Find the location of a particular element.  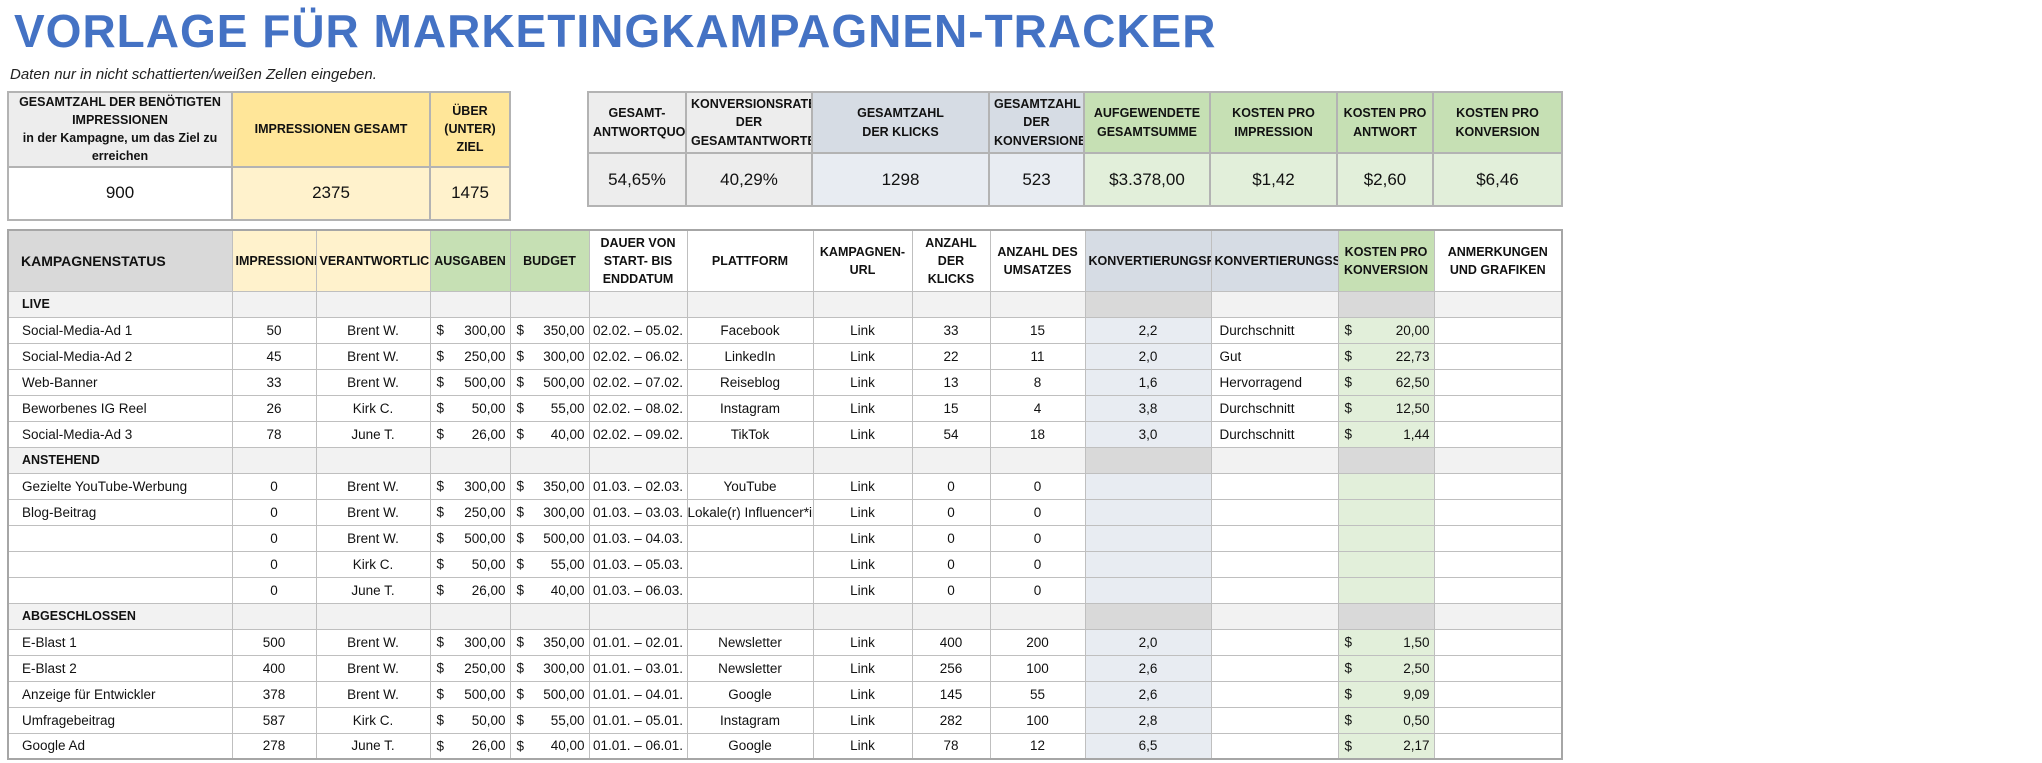

cell-duration: 01.03. – 03.03. is located at coordinates (638, 512).